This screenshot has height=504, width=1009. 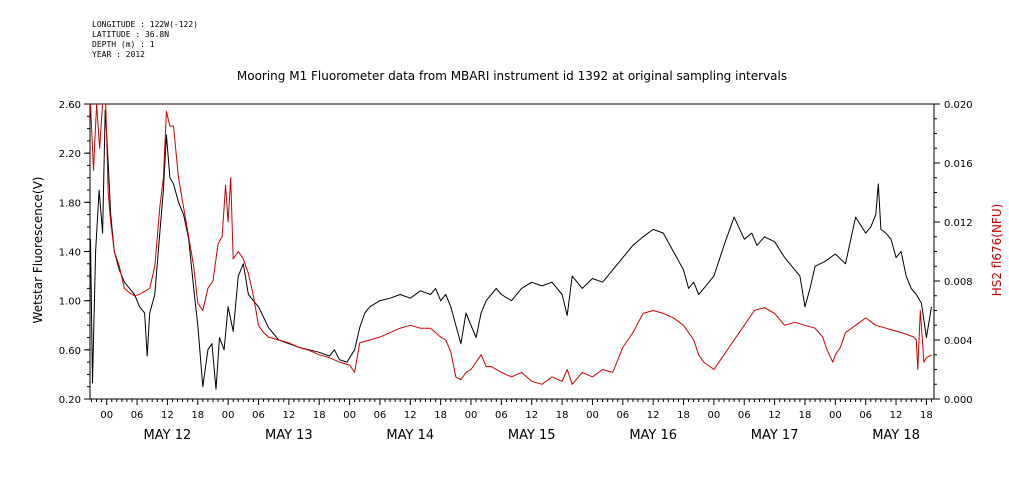 What do you see at coordinates (532, 435) in the screenshot?
I see `day-label: MAY 15` at bounding box center [532, 435].